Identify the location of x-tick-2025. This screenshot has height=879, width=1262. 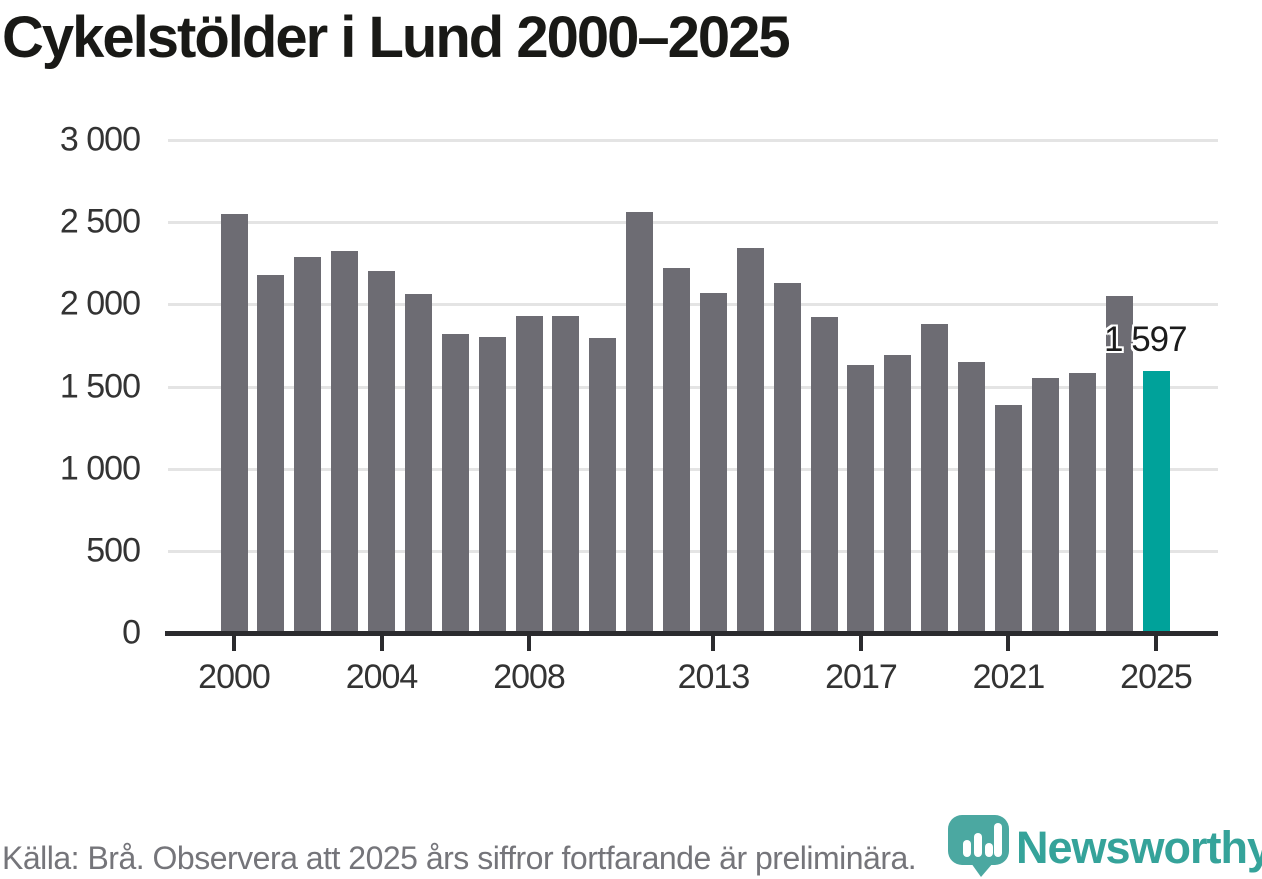
(1156, 643).